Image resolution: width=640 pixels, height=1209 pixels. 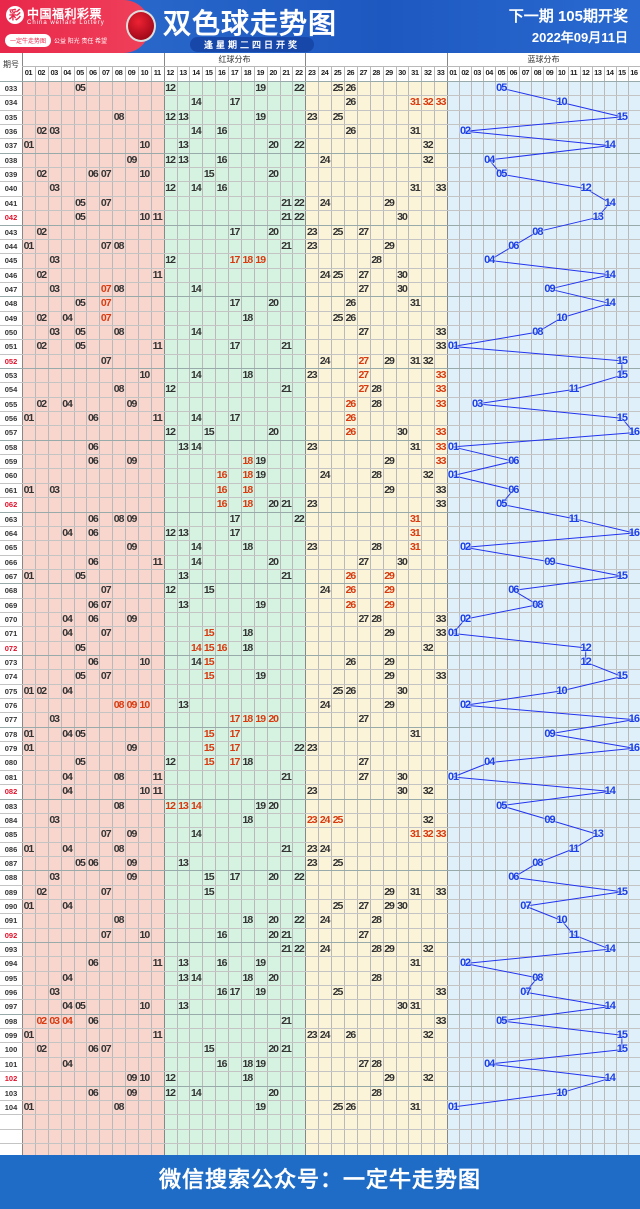 I want to click on logo-en-text: China welfare Lottery, so click(x=66, y=23).